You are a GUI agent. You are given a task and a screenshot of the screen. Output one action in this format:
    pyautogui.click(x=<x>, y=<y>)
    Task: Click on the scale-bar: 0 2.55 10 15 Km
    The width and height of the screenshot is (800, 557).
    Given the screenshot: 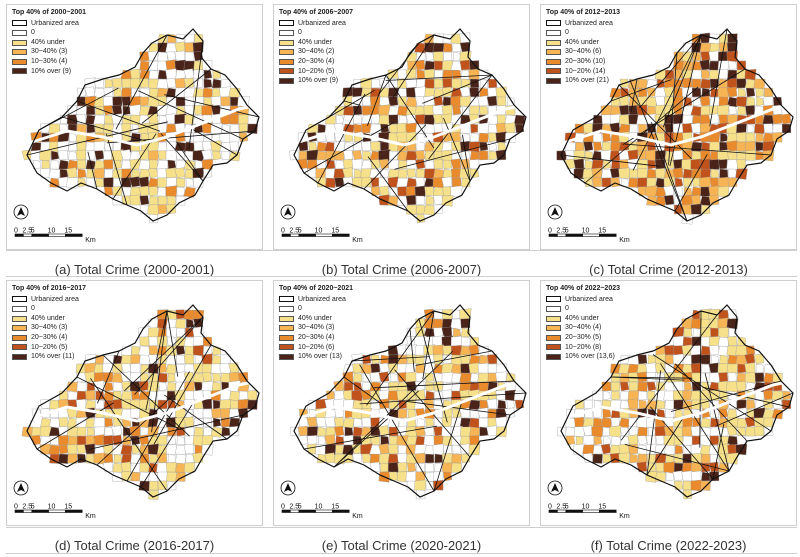 What is the action you would take?
    pyautogui.click(x=589, y=236)
    